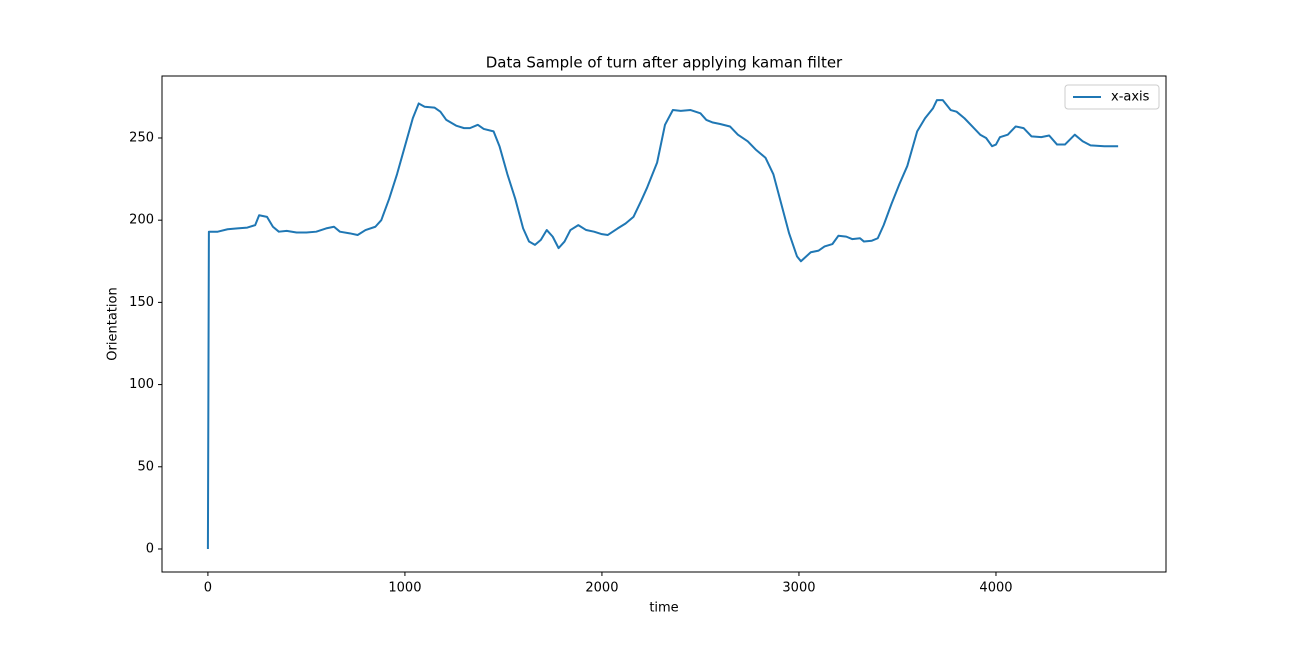 This screenshot has width=1296, height=647. Describe the element at coordinates (145, 466) in the screenshot. I see `y-tick-label: 50` at that location.